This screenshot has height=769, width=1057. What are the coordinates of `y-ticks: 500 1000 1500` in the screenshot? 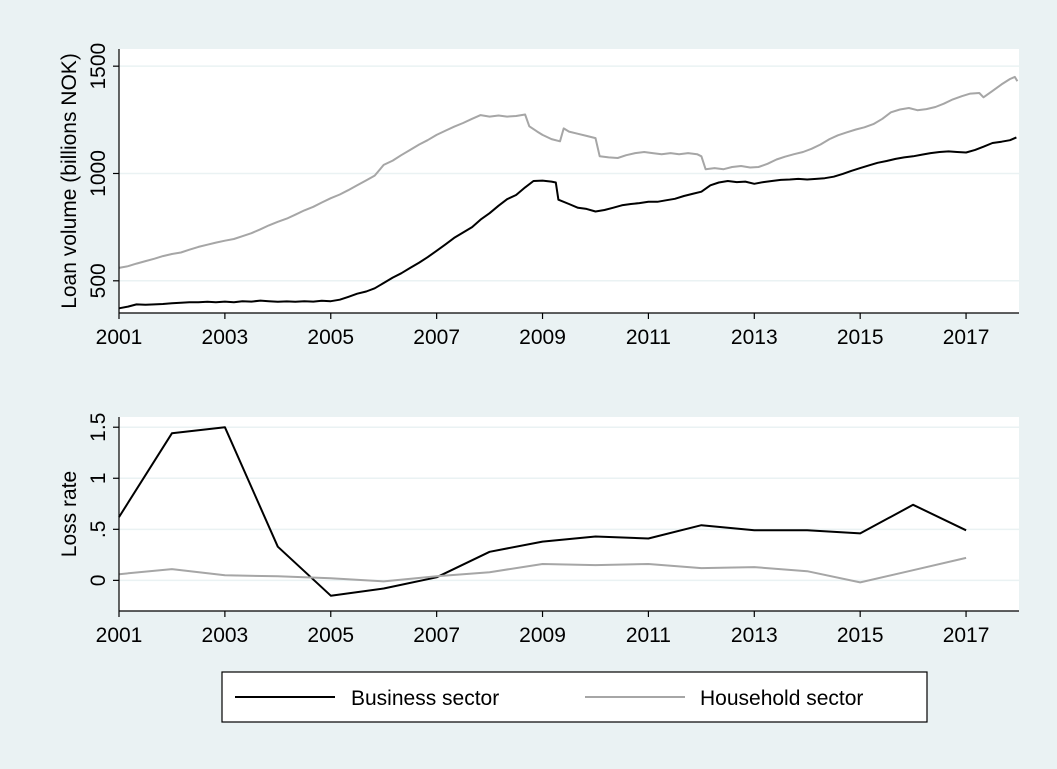 It's located at (103, 170).